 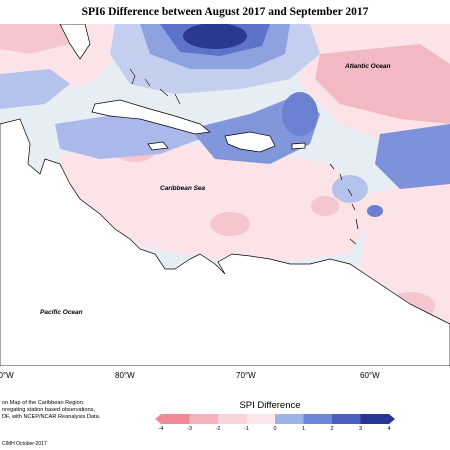 I want to click on pacific-ocean-label: Pacific Ocean, so click(x=61, y=312).